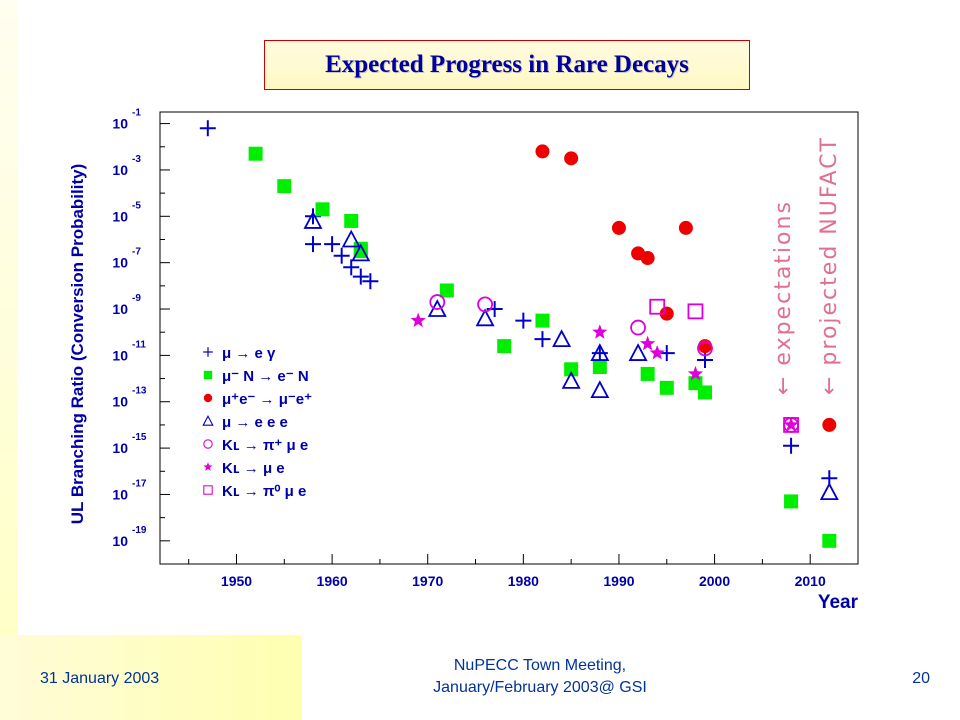 The height and width of the screenshot is (720, 960). Describe the element at coordinates (136, 205) in the screenshot. I see `y-tick-exponent: -5` at that location.